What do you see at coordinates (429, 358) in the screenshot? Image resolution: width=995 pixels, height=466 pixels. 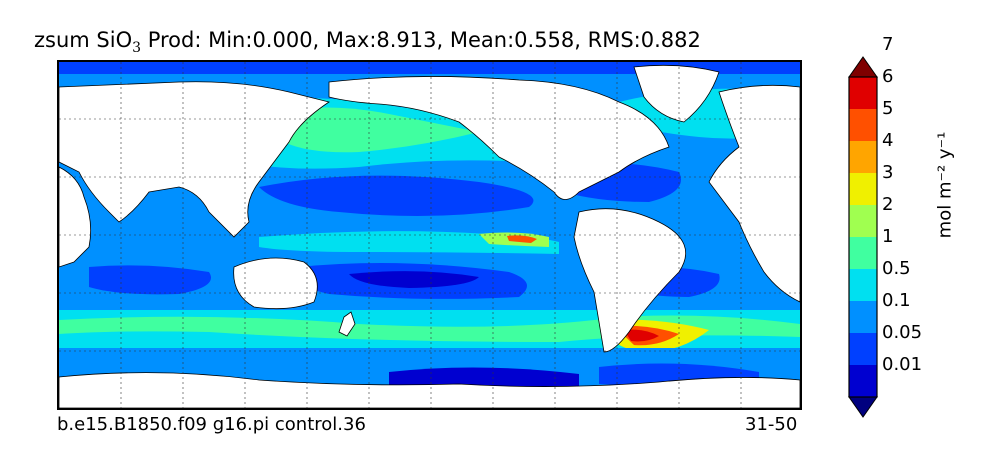 I see `antarctic-blue` at bounding box center [429, 358].